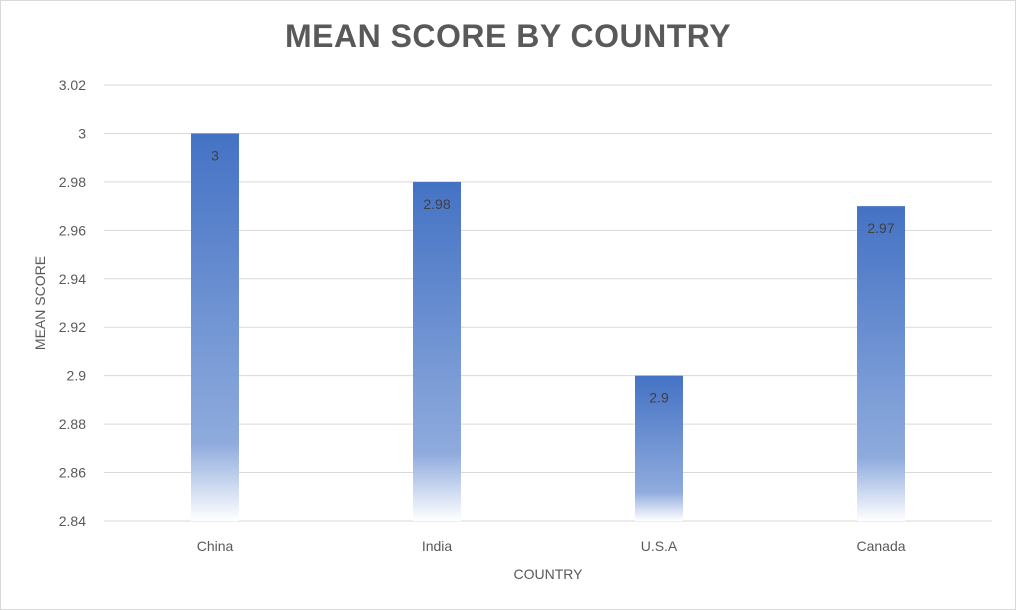 The image size is (1016, 610). What do you see at coordinates (72, 85) in the screenshot?
I see `y-tick-label: 3.02` at bounding box center [72, 85].